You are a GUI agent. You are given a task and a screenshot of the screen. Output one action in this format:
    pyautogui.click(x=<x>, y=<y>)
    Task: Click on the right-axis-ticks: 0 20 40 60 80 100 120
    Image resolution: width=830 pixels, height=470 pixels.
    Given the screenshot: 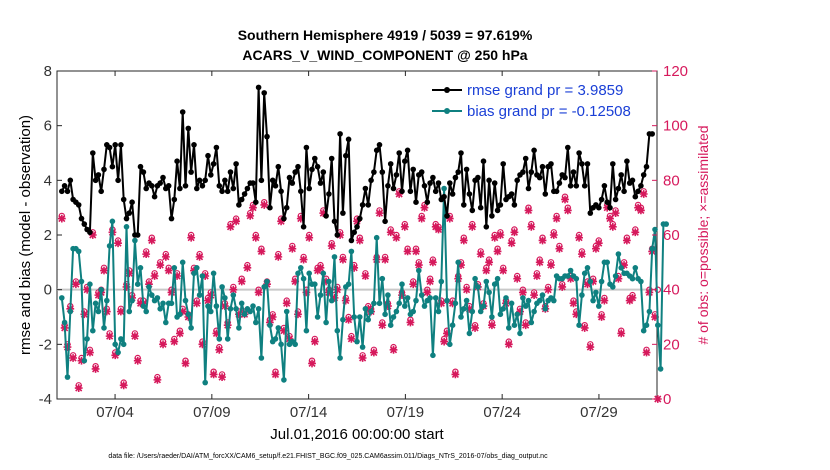 What is the action you would take?
    pyautogui.click(x=670, y=235)
    